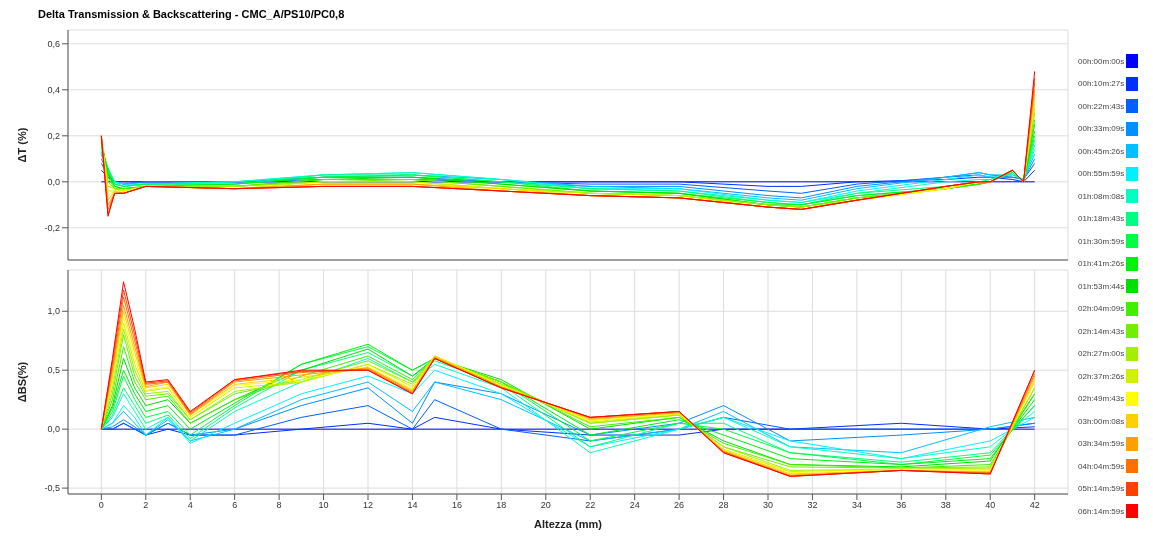  Describe the element at coordinates (1101, 399) in the screenshot. I see `legend-label: 02h:49m:43s` at that location.